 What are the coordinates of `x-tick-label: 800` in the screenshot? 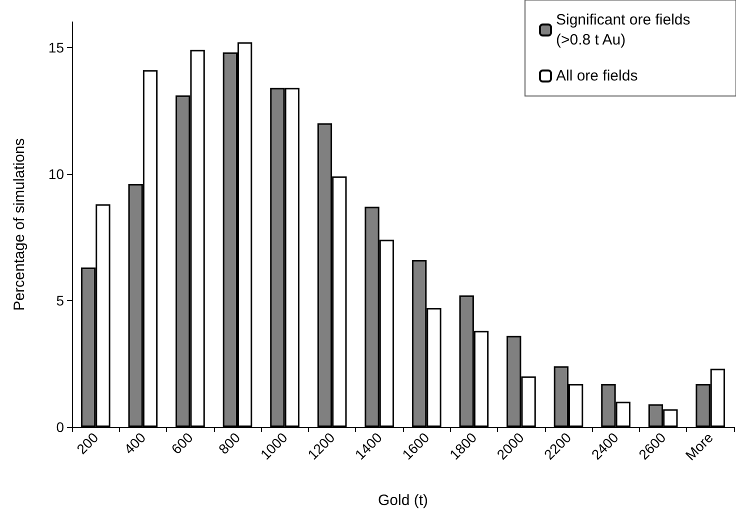 It's located at (229, 443).